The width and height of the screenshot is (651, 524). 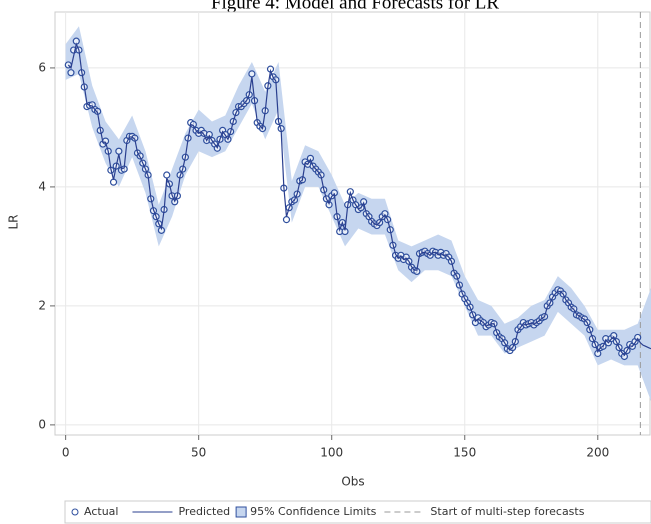 I want to click on legend-label: Predicted, so click(x=204, y=511).